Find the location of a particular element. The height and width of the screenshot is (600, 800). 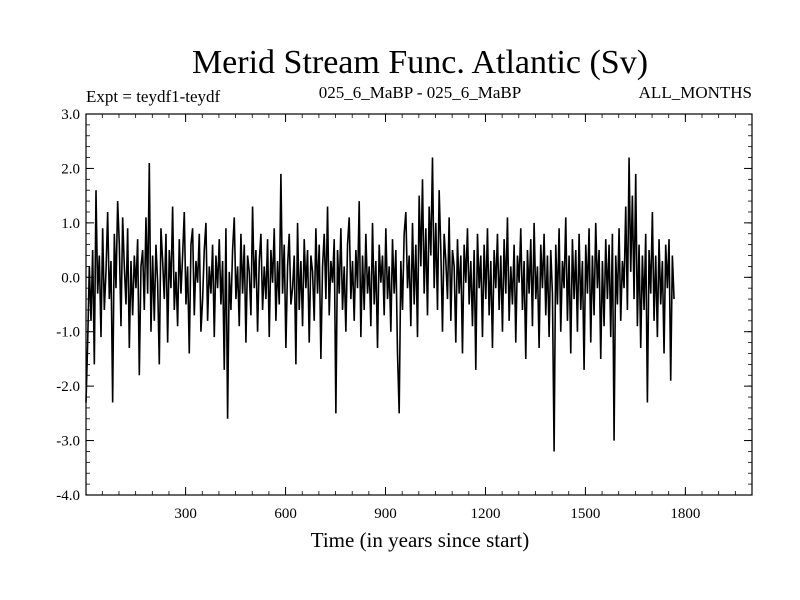

y-tick-label: 3.0 is located at coordinates (70, 115).